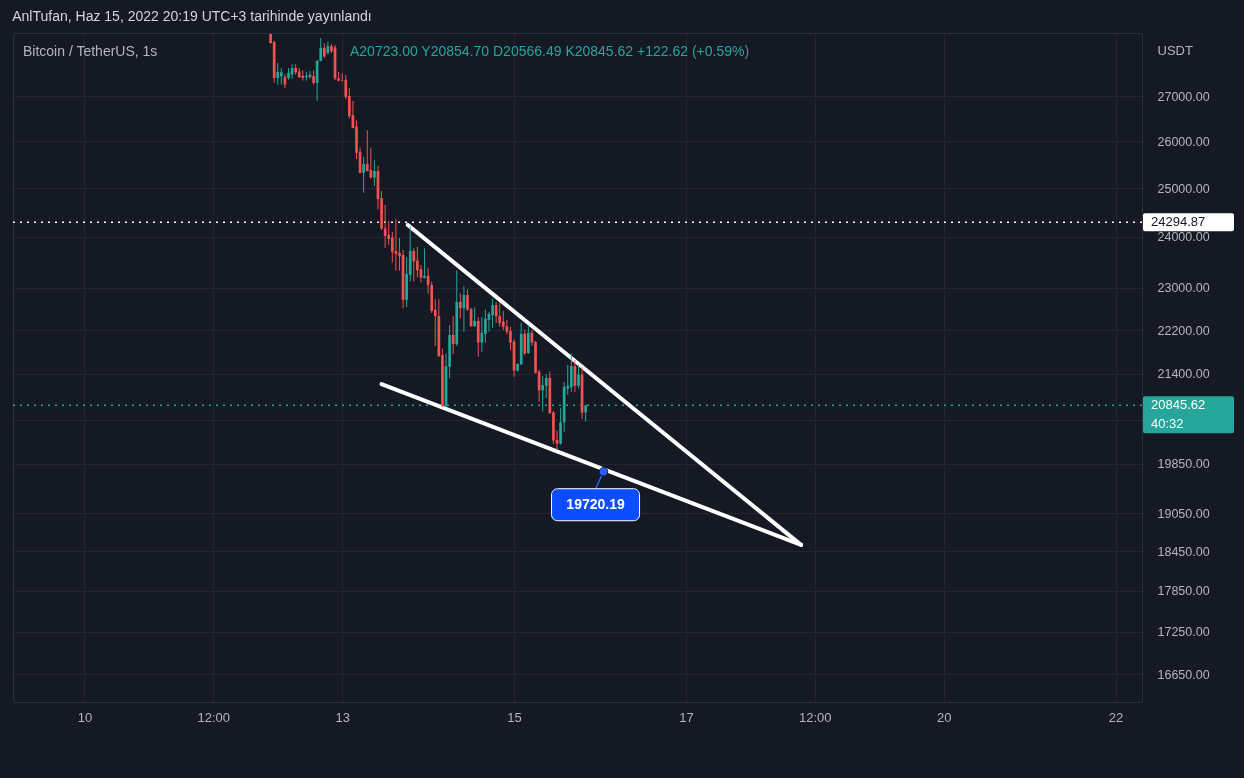  I want to click on y-tick-label: 24000.00, so click(1183, 237).